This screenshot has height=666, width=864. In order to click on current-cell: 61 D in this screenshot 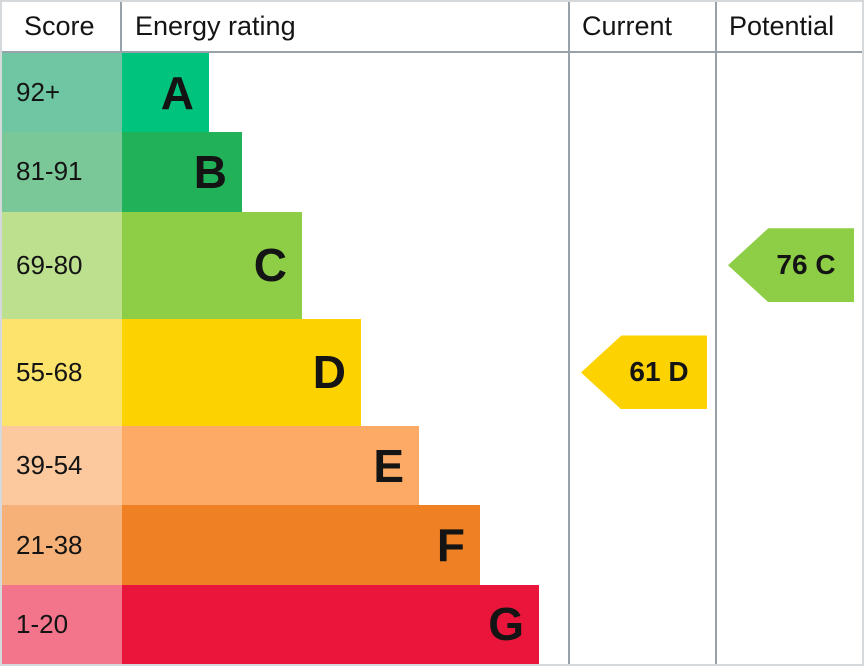, I will do `click(641, 372)`.